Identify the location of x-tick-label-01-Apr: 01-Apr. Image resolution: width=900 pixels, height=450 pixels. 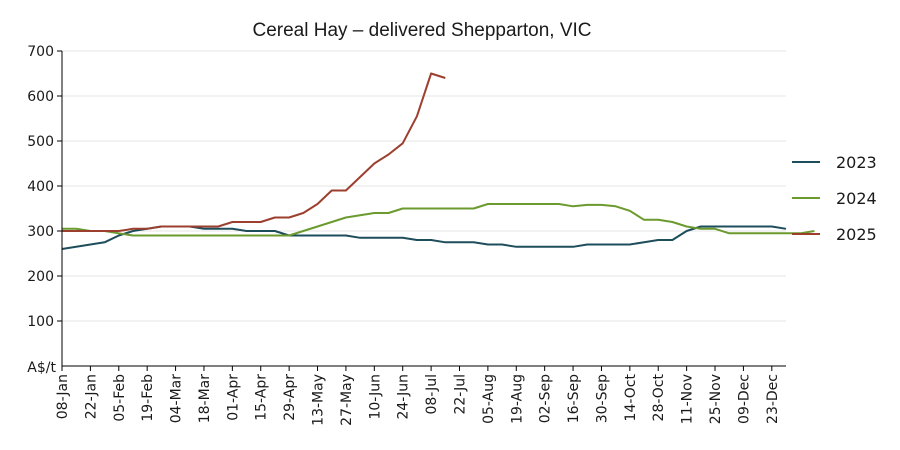
(233, 397).